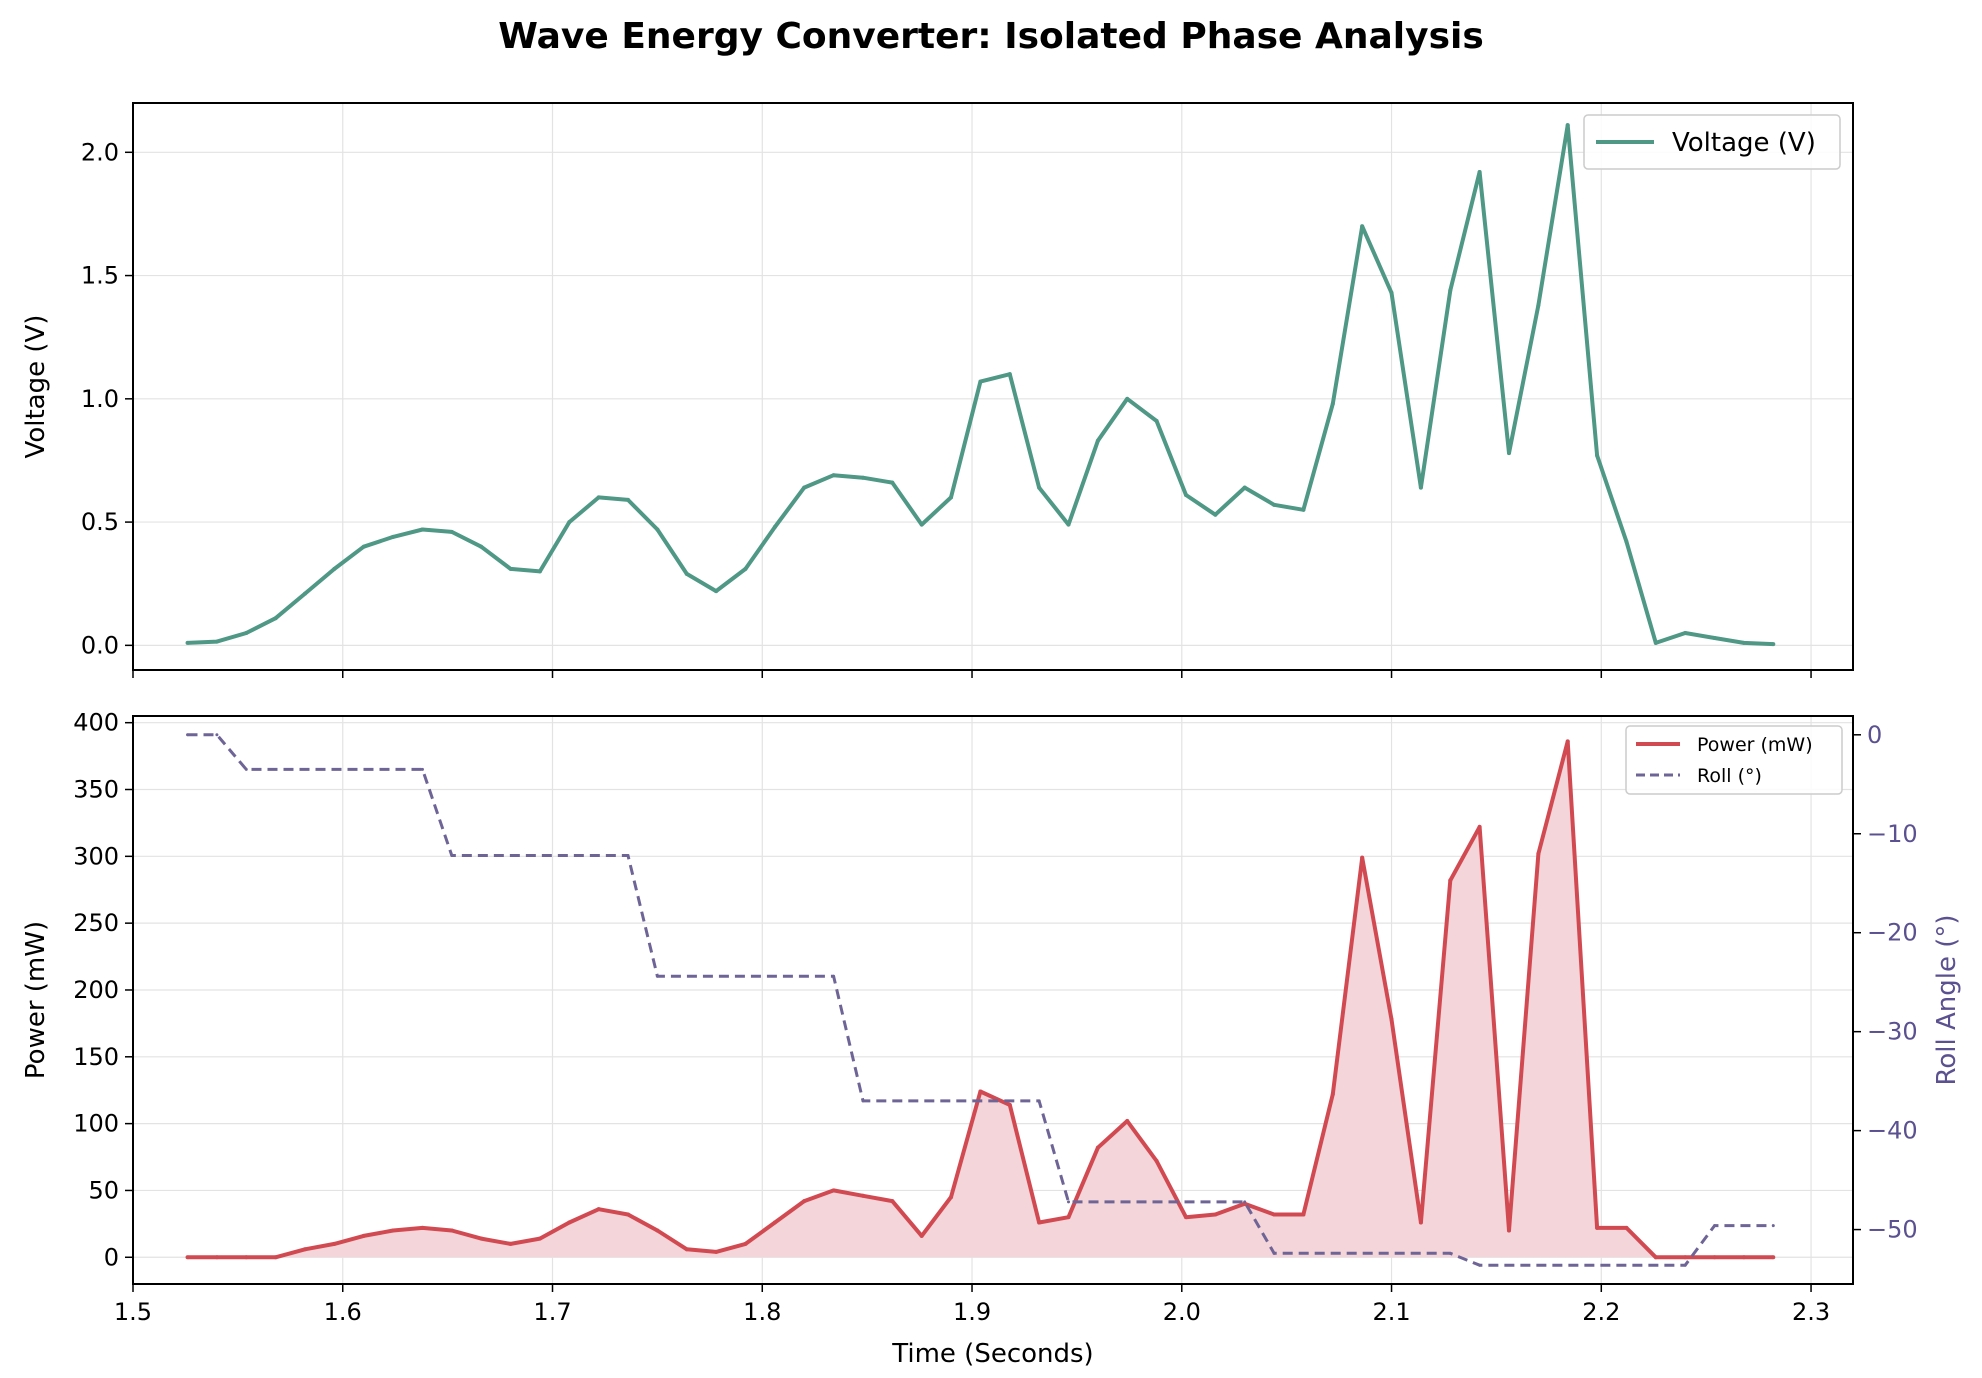 The height and width of the screenshot is (1378, 1982). What do you see at coordinates (1391, 1312) in the screenshot?
I see `time-xtick-label-2-1: 2.1` at bounding box center [1391, 1312].